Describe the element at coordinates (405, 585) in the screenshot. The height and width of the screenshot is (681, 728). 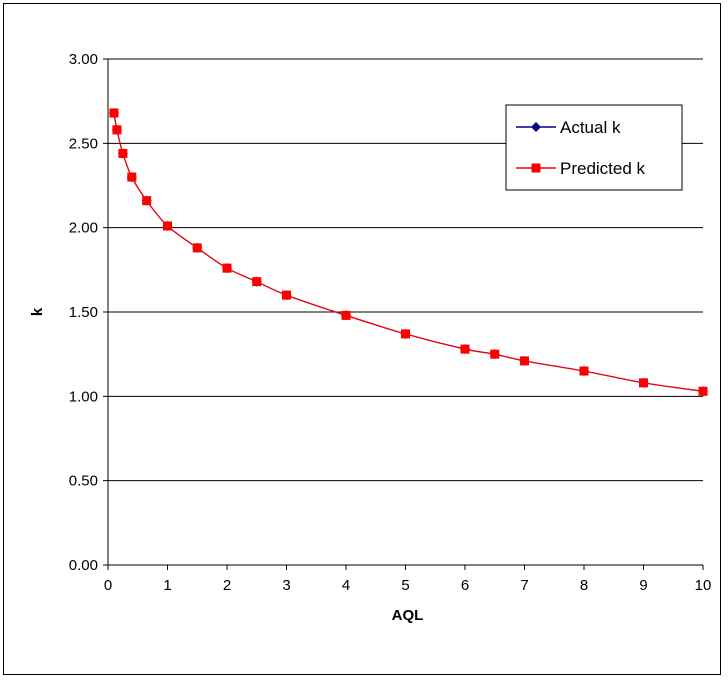
I see `x-tick-label: 5` at that location.